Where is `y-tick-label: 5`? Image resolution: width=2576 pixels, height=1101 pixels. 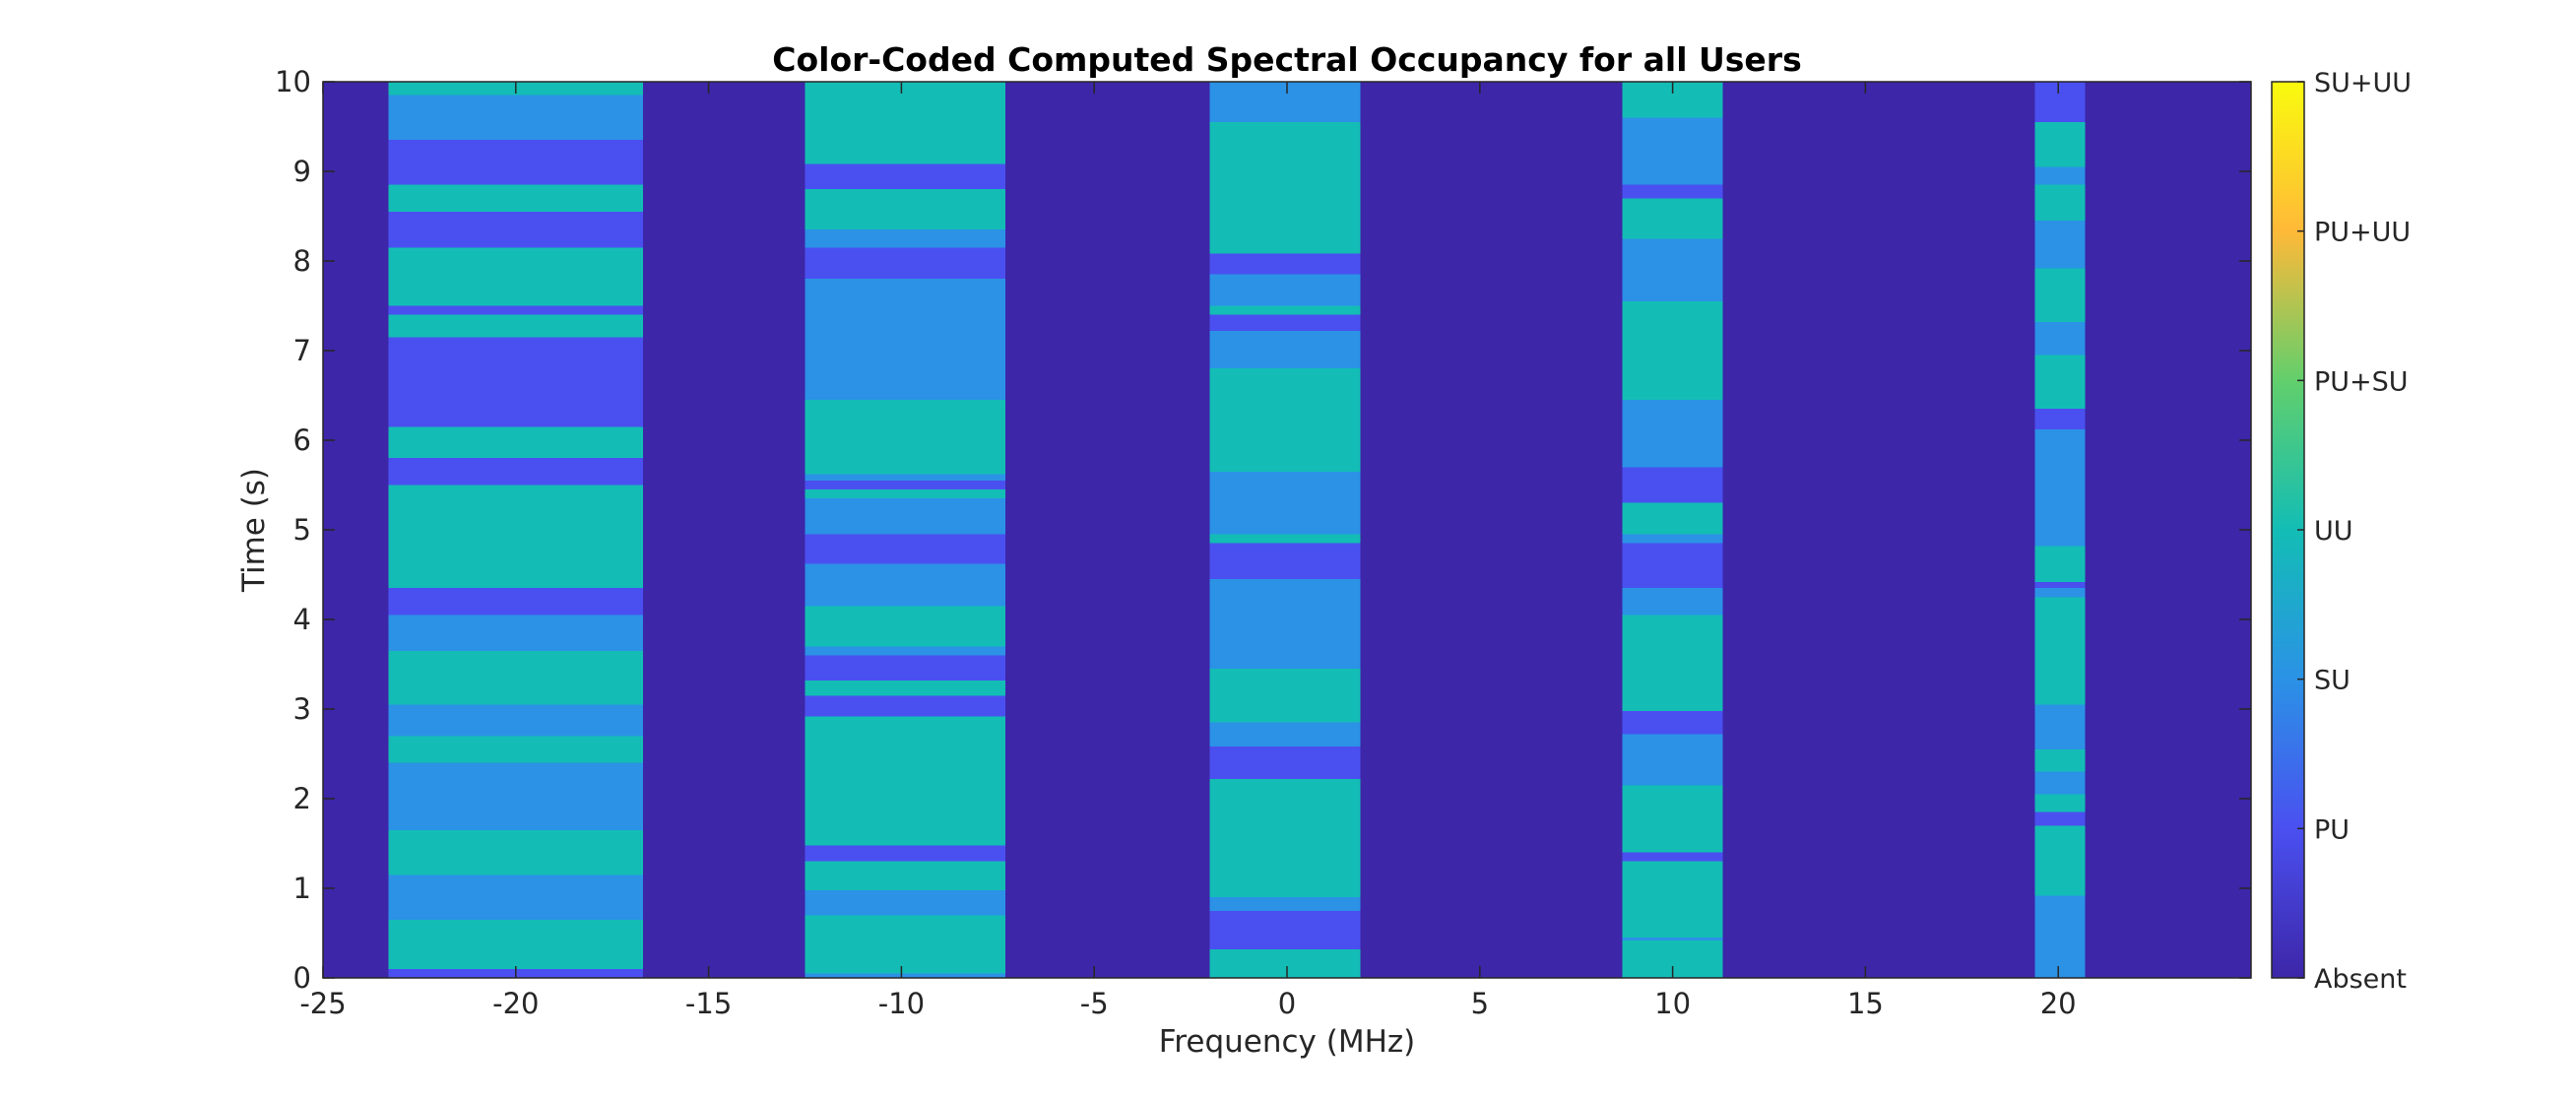 y-tick-label: 5 is located at coordinates (302, 530).